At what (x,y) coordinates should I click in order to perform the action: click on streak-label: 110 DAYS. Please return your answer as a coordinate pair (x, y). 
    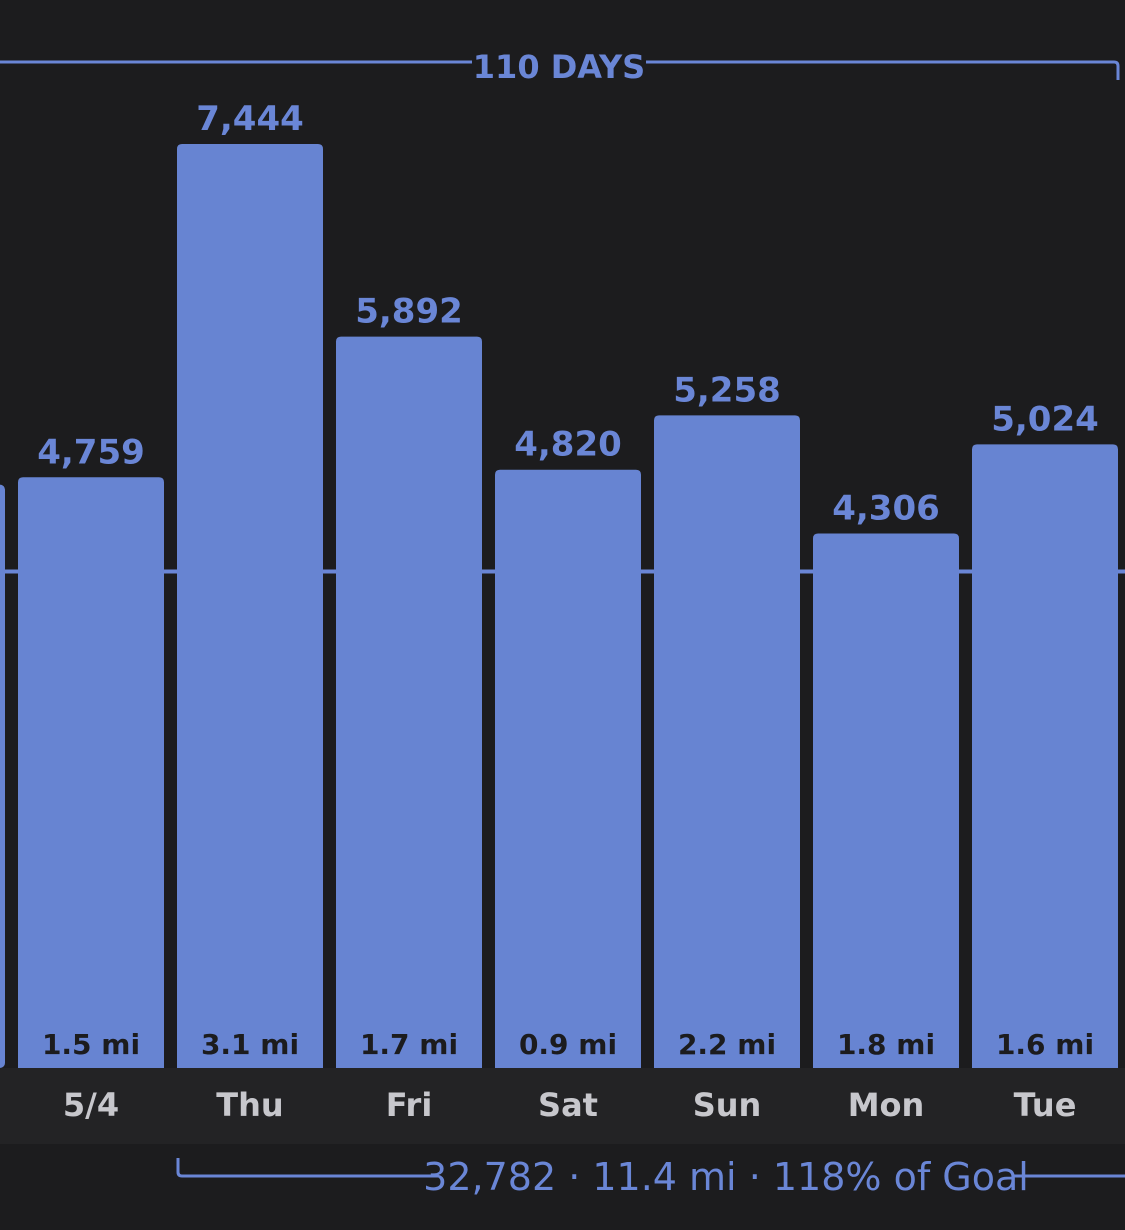
    Looking at the image, I should click on (559, 67).